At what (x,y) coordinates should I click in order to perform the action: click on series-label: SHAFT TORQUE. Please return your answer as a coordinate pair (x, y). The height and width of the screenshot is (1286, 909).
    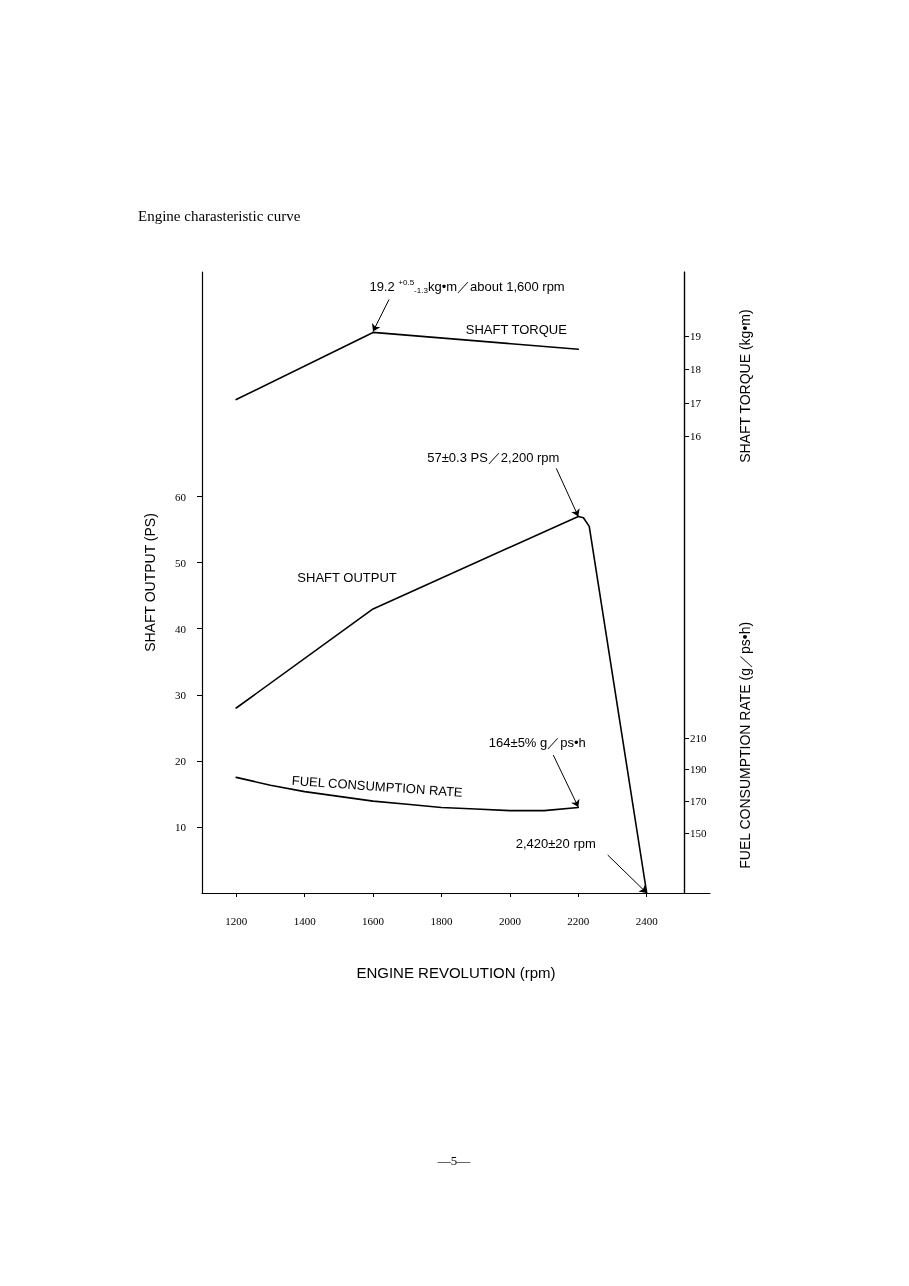
    Looking at the image, I should click on (516, 329).